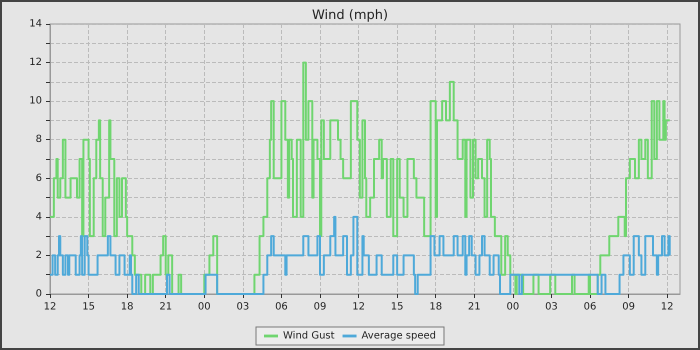  I want to click on y-tick-label: 8, so click(39, 140).